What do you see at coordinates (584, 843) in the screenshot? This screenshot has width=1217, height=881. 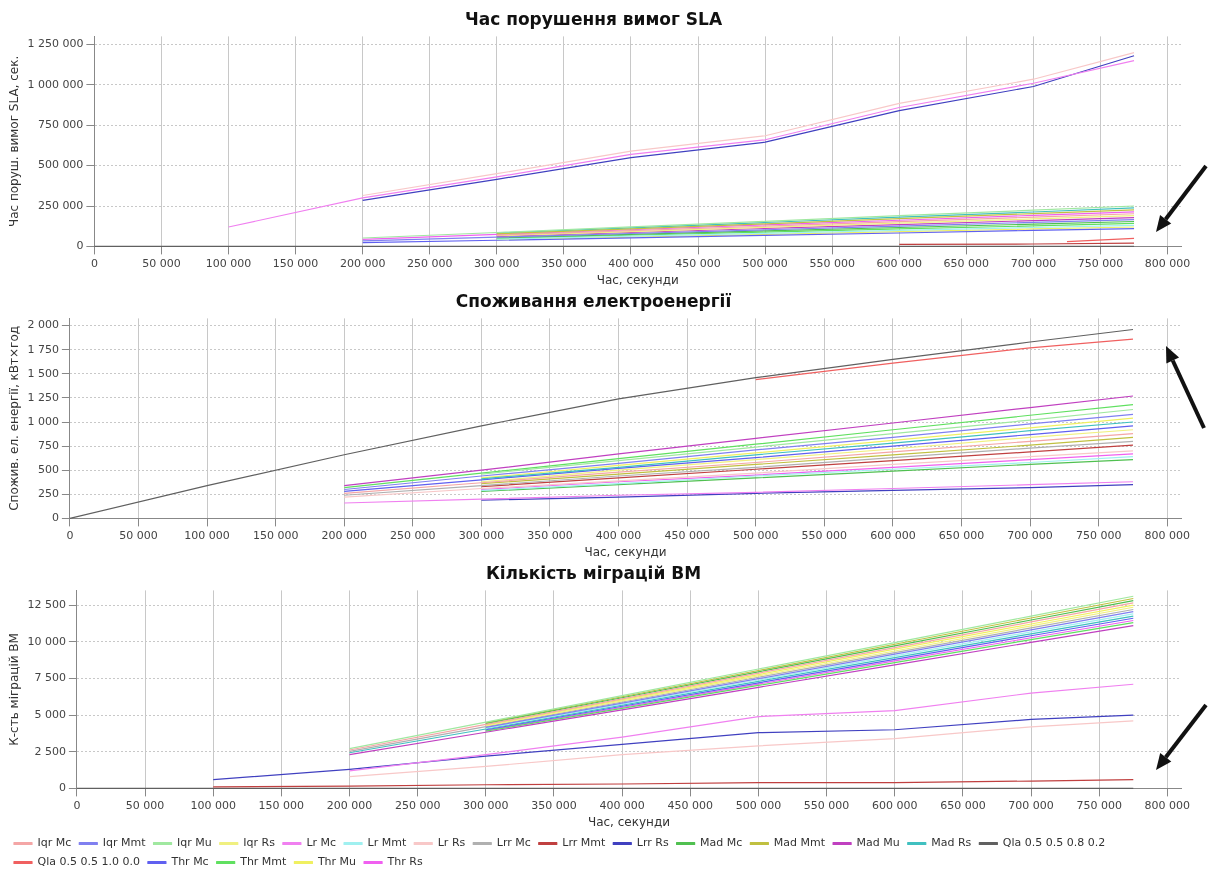 I see `legend-label: Lrr Mmt` at bounding box center [584, 843].